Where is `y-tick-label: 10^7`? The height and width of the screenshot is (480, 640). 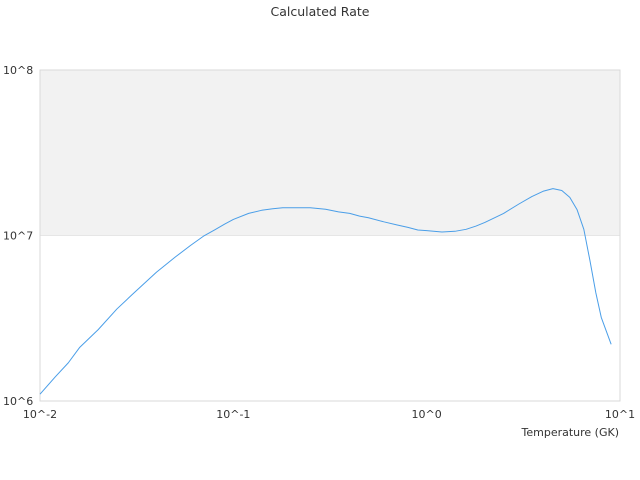 y-tick-label: 10^7 is located at coordinates (18, 236).